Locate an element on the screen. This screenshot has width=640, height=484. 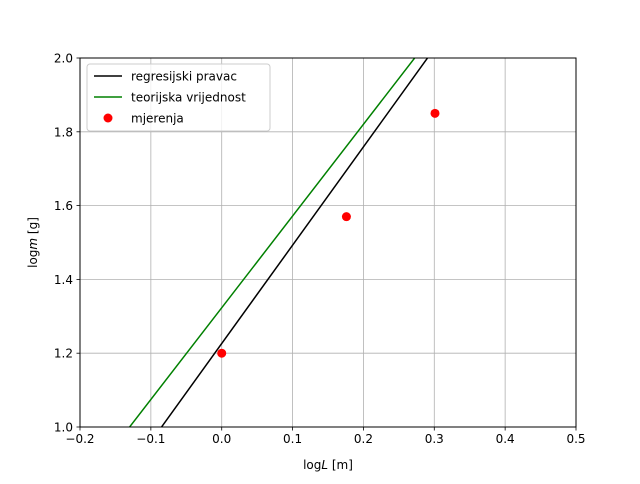
legend-label-mjerenja: mjerenja is located at coordinates (157, 119).